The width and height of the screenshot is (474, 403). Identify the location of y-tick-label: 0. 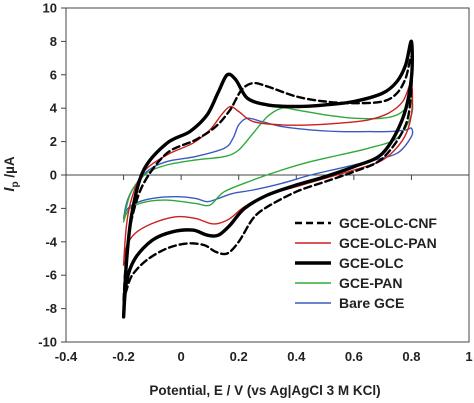
(53, 175).